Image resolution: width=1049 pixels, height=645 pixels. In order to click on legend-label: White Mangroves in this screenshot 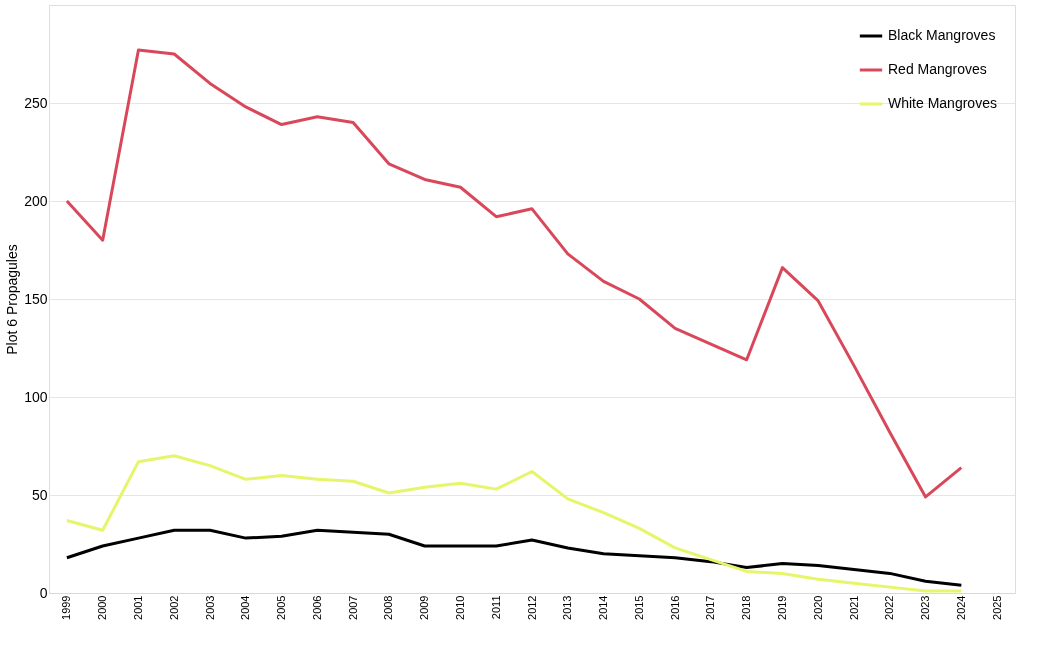, I will do `click(942, 103)`.